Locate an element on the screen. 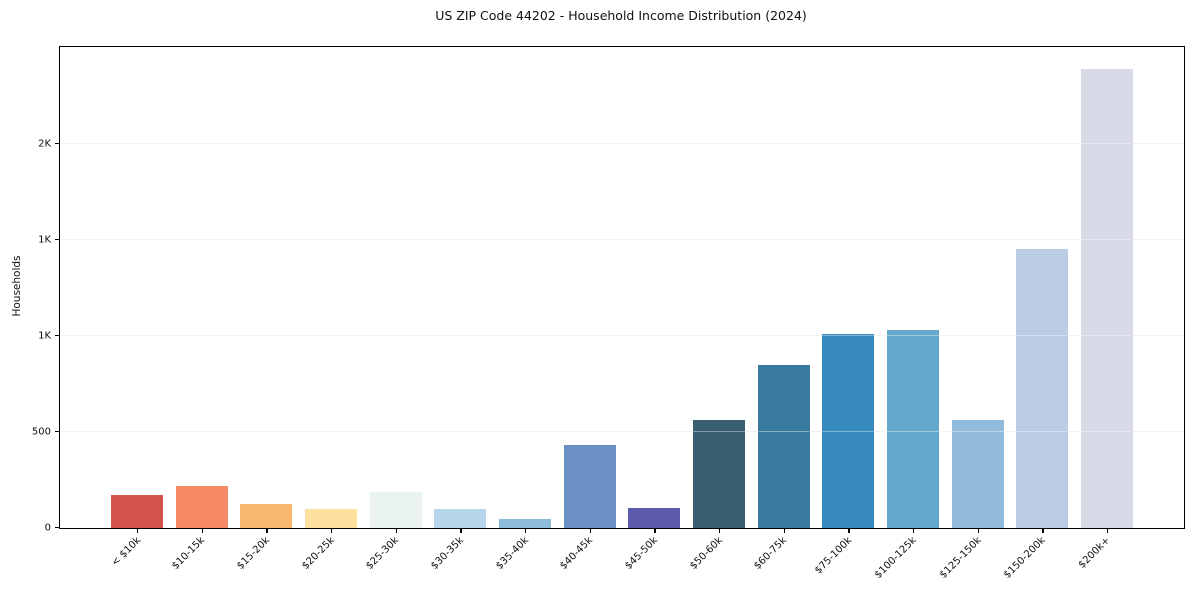 The image size is (1189, 590). y-axis-label: Households is located at coordinates (17, 286).